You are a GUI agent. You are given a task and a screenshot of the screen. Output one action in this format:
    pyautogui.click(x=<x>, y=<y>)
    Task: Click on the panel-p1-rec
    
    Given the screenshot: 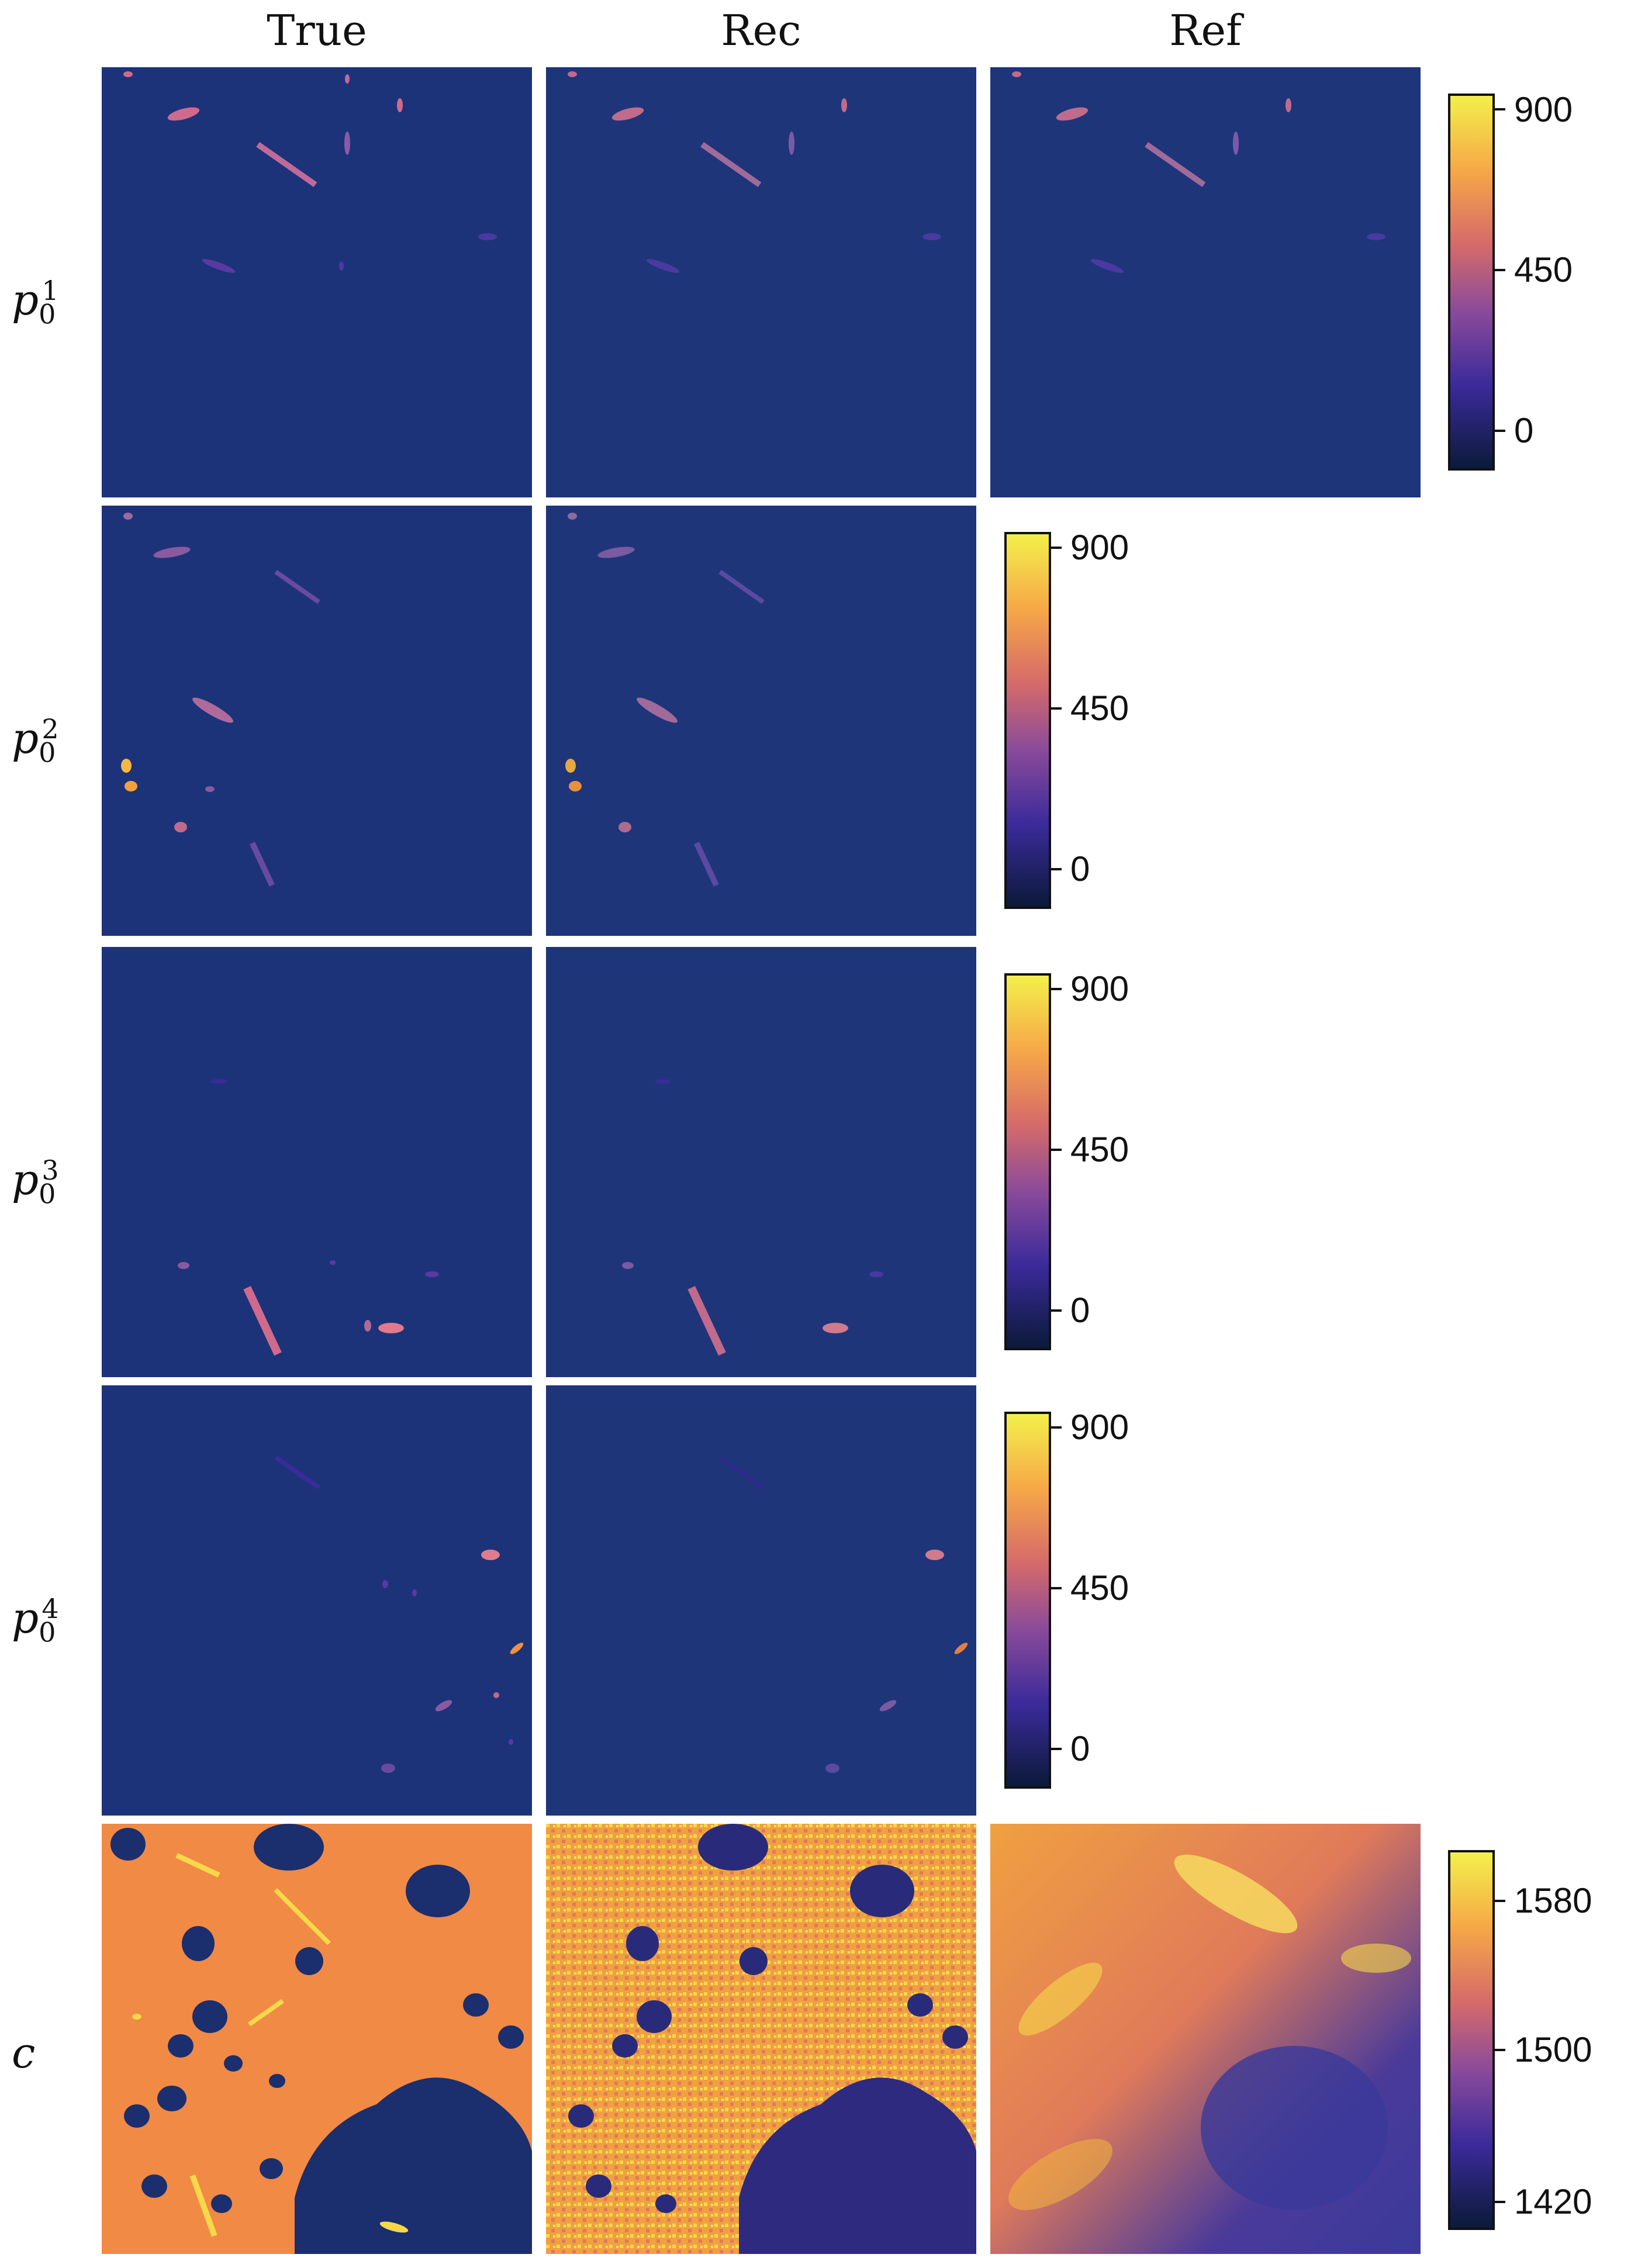 What is the action you would take?
    pyautogui.click(x=761, y=282)
    